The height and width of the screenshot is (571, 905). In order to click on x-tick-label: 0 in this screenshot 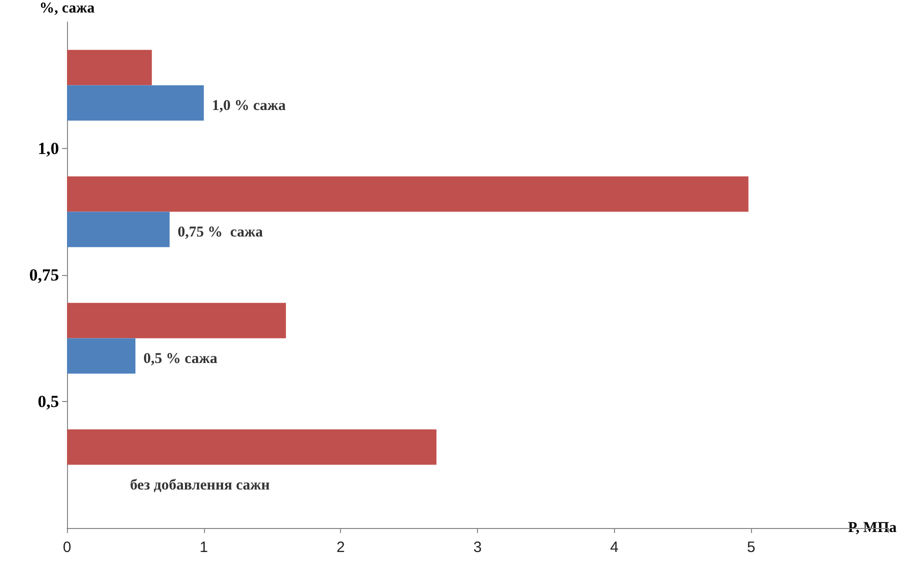, I will do `click(67, 547)`.